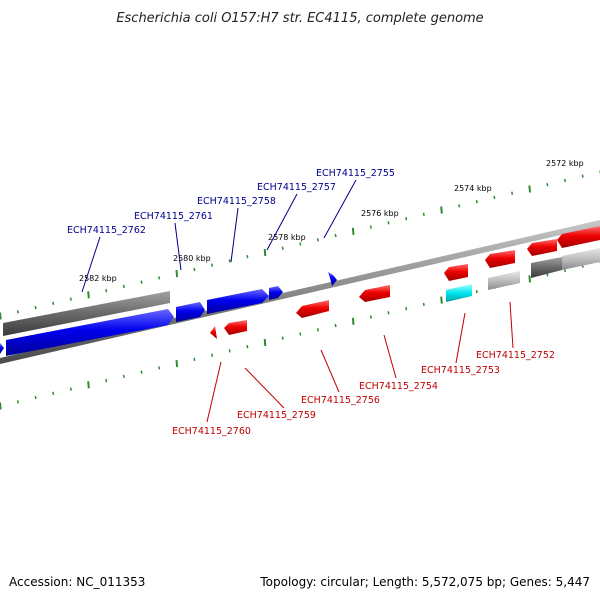  What do you see at coordinates (211, 431) in the screenshot?
I see `gene-label-2760: ECH74115_2760` at bounding box center [211, 431].